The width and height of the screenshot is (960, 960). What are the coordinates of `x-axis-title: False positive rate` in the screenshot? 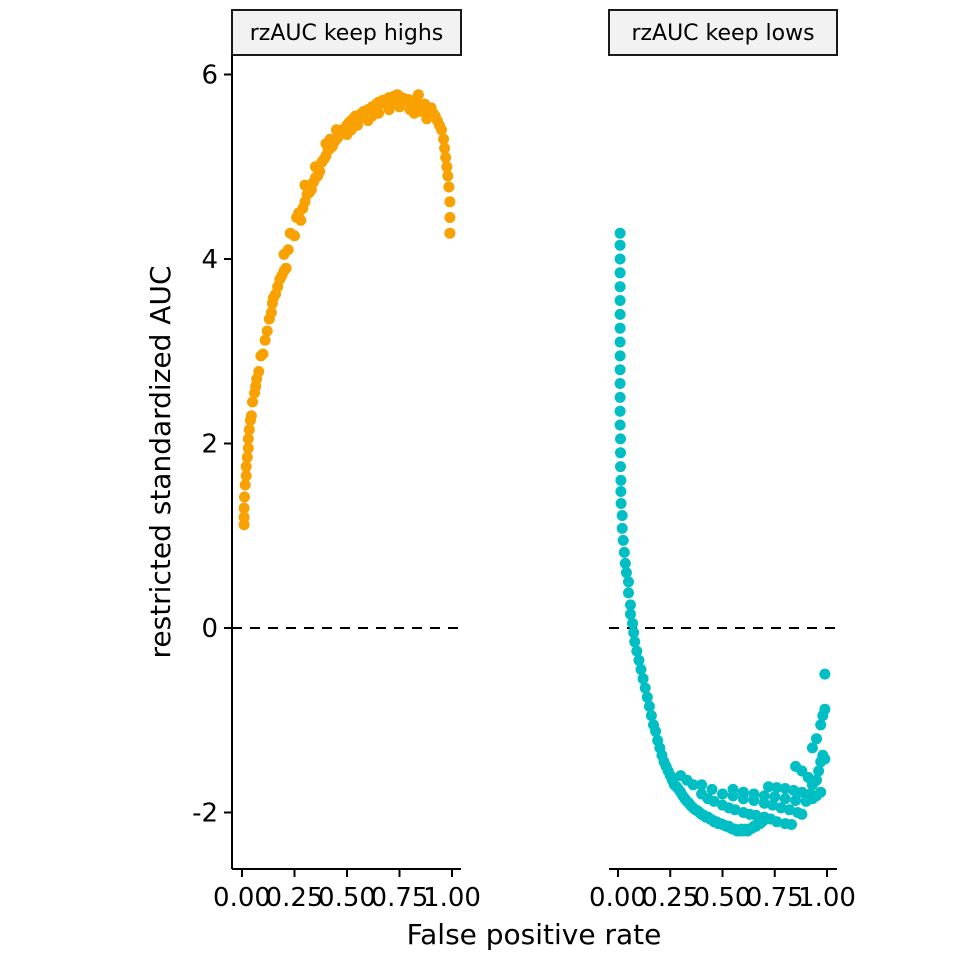 It's located at (534, 934).